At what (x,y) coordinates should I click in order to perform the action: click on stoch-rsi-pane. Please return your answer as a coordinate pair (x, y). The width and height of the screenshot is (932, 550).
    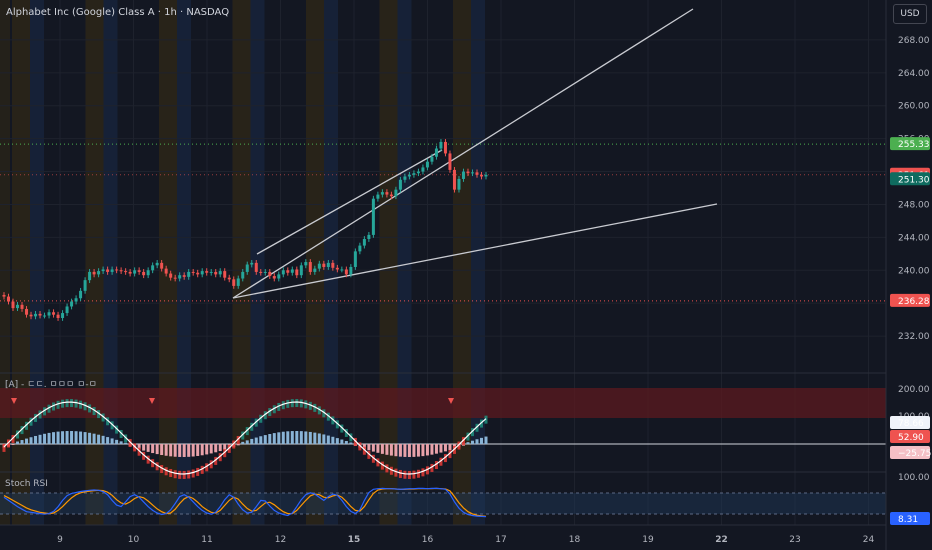
    Looking at the image, I should click on (443, 502).